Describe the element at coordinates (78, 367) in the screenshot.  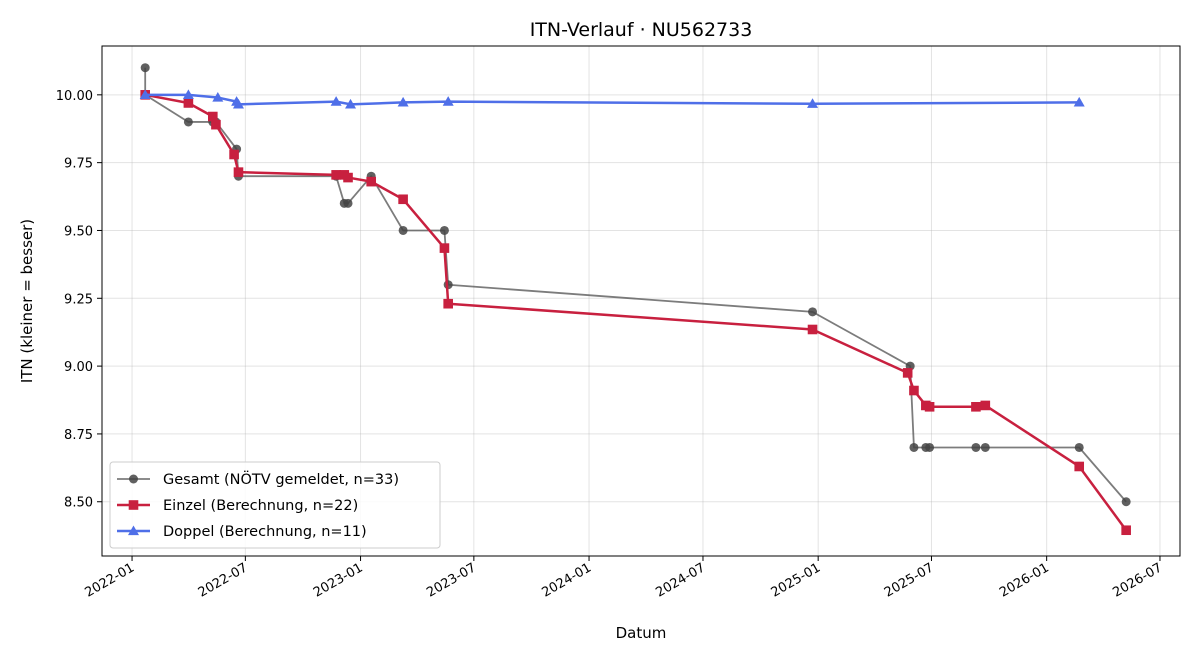
I see `y-tick-label: 9.00` at that location.